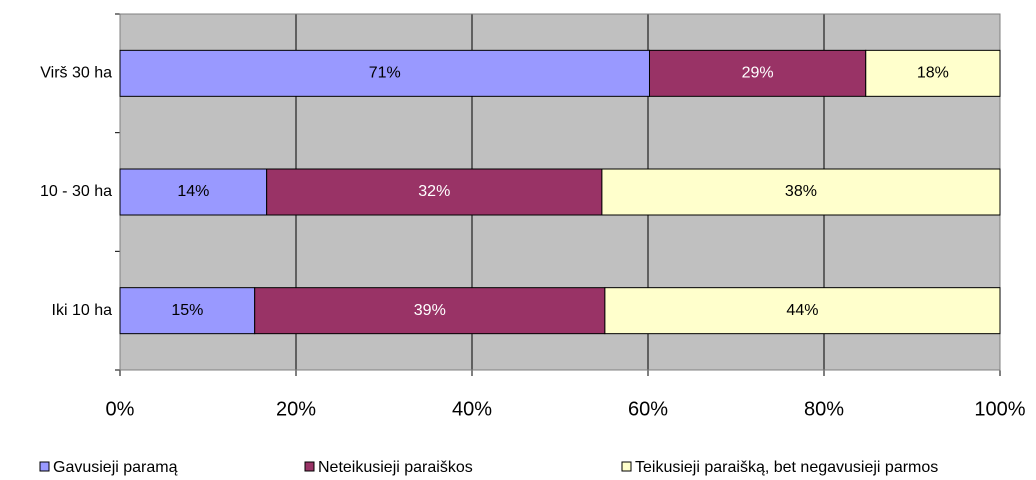 This screenshot has width=1036, height=480. I want to click on y-tick-label: Iki 10 ha, so click(82, 310).